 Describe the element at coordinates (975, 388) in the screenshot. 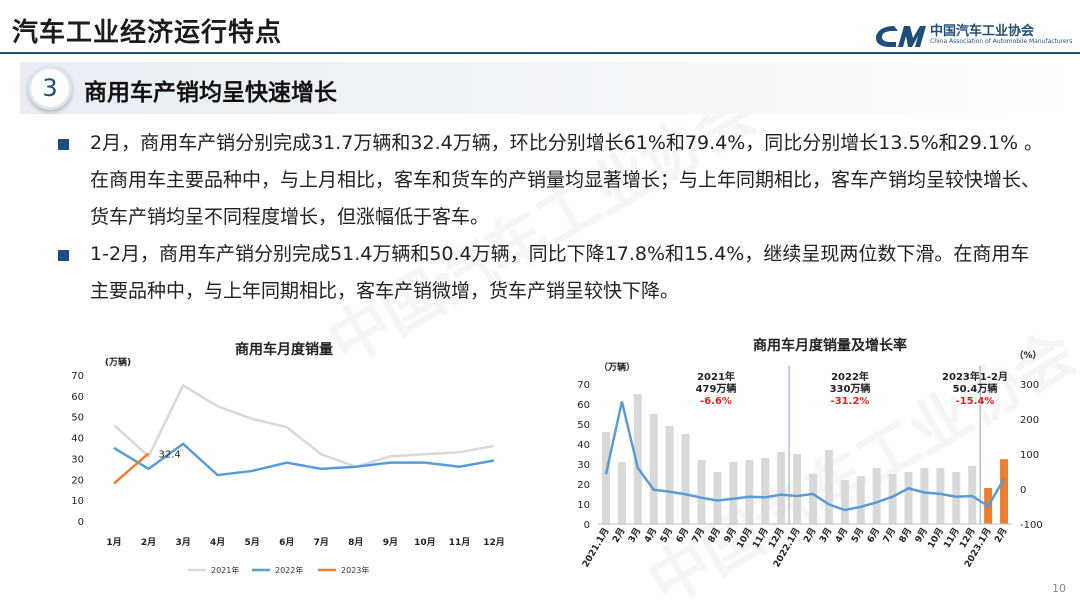

I see `annotation-volume: 50.4万辆` at that location.